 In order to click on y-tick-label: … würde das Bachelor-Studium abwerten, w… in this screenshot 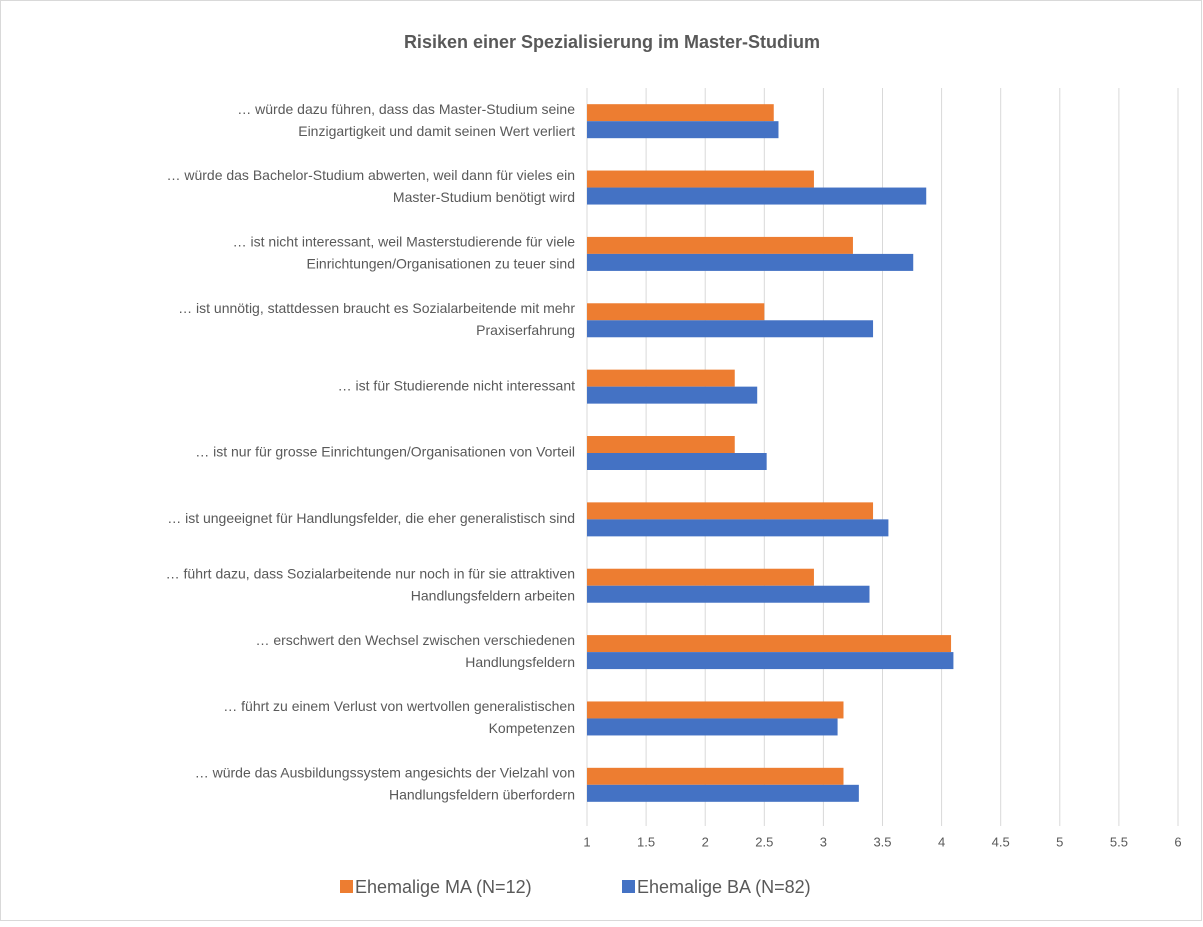, I will do `click(370, 175)`.